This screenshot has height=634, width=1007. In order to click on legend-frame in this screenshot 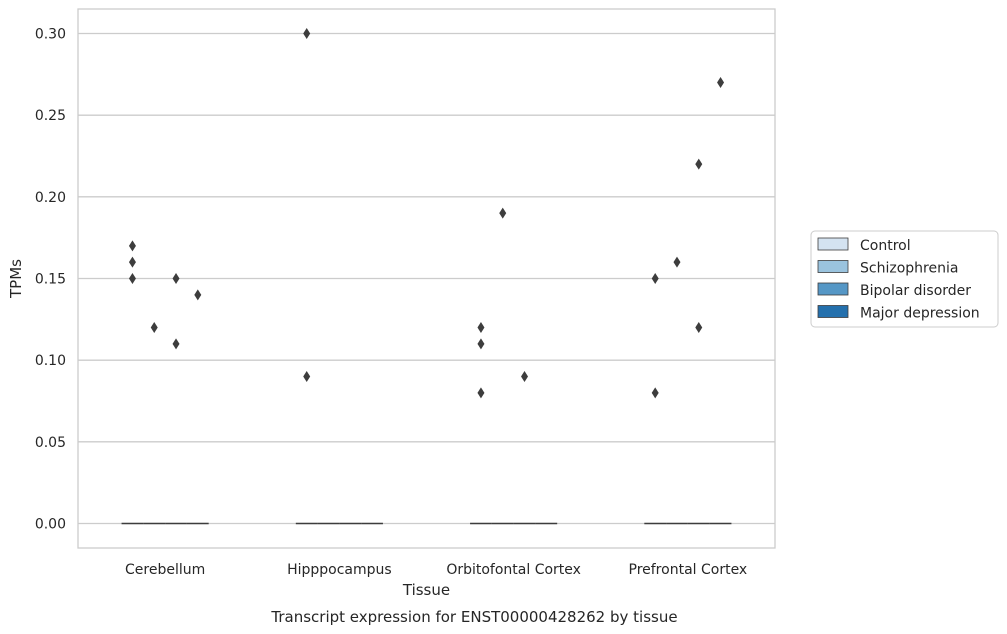, I will do `click(904, 279)`.